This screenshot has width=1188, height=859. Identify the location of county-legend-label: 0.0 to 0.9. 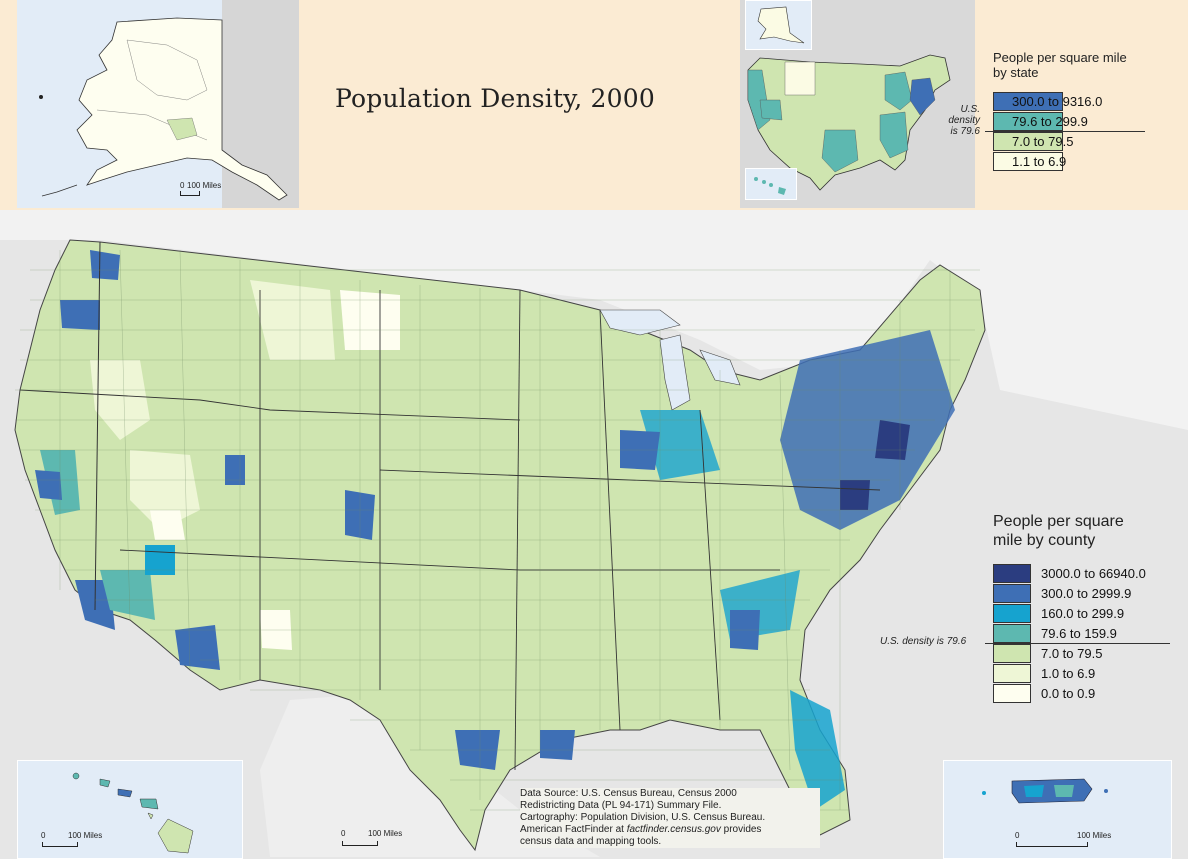
(1068, 693).